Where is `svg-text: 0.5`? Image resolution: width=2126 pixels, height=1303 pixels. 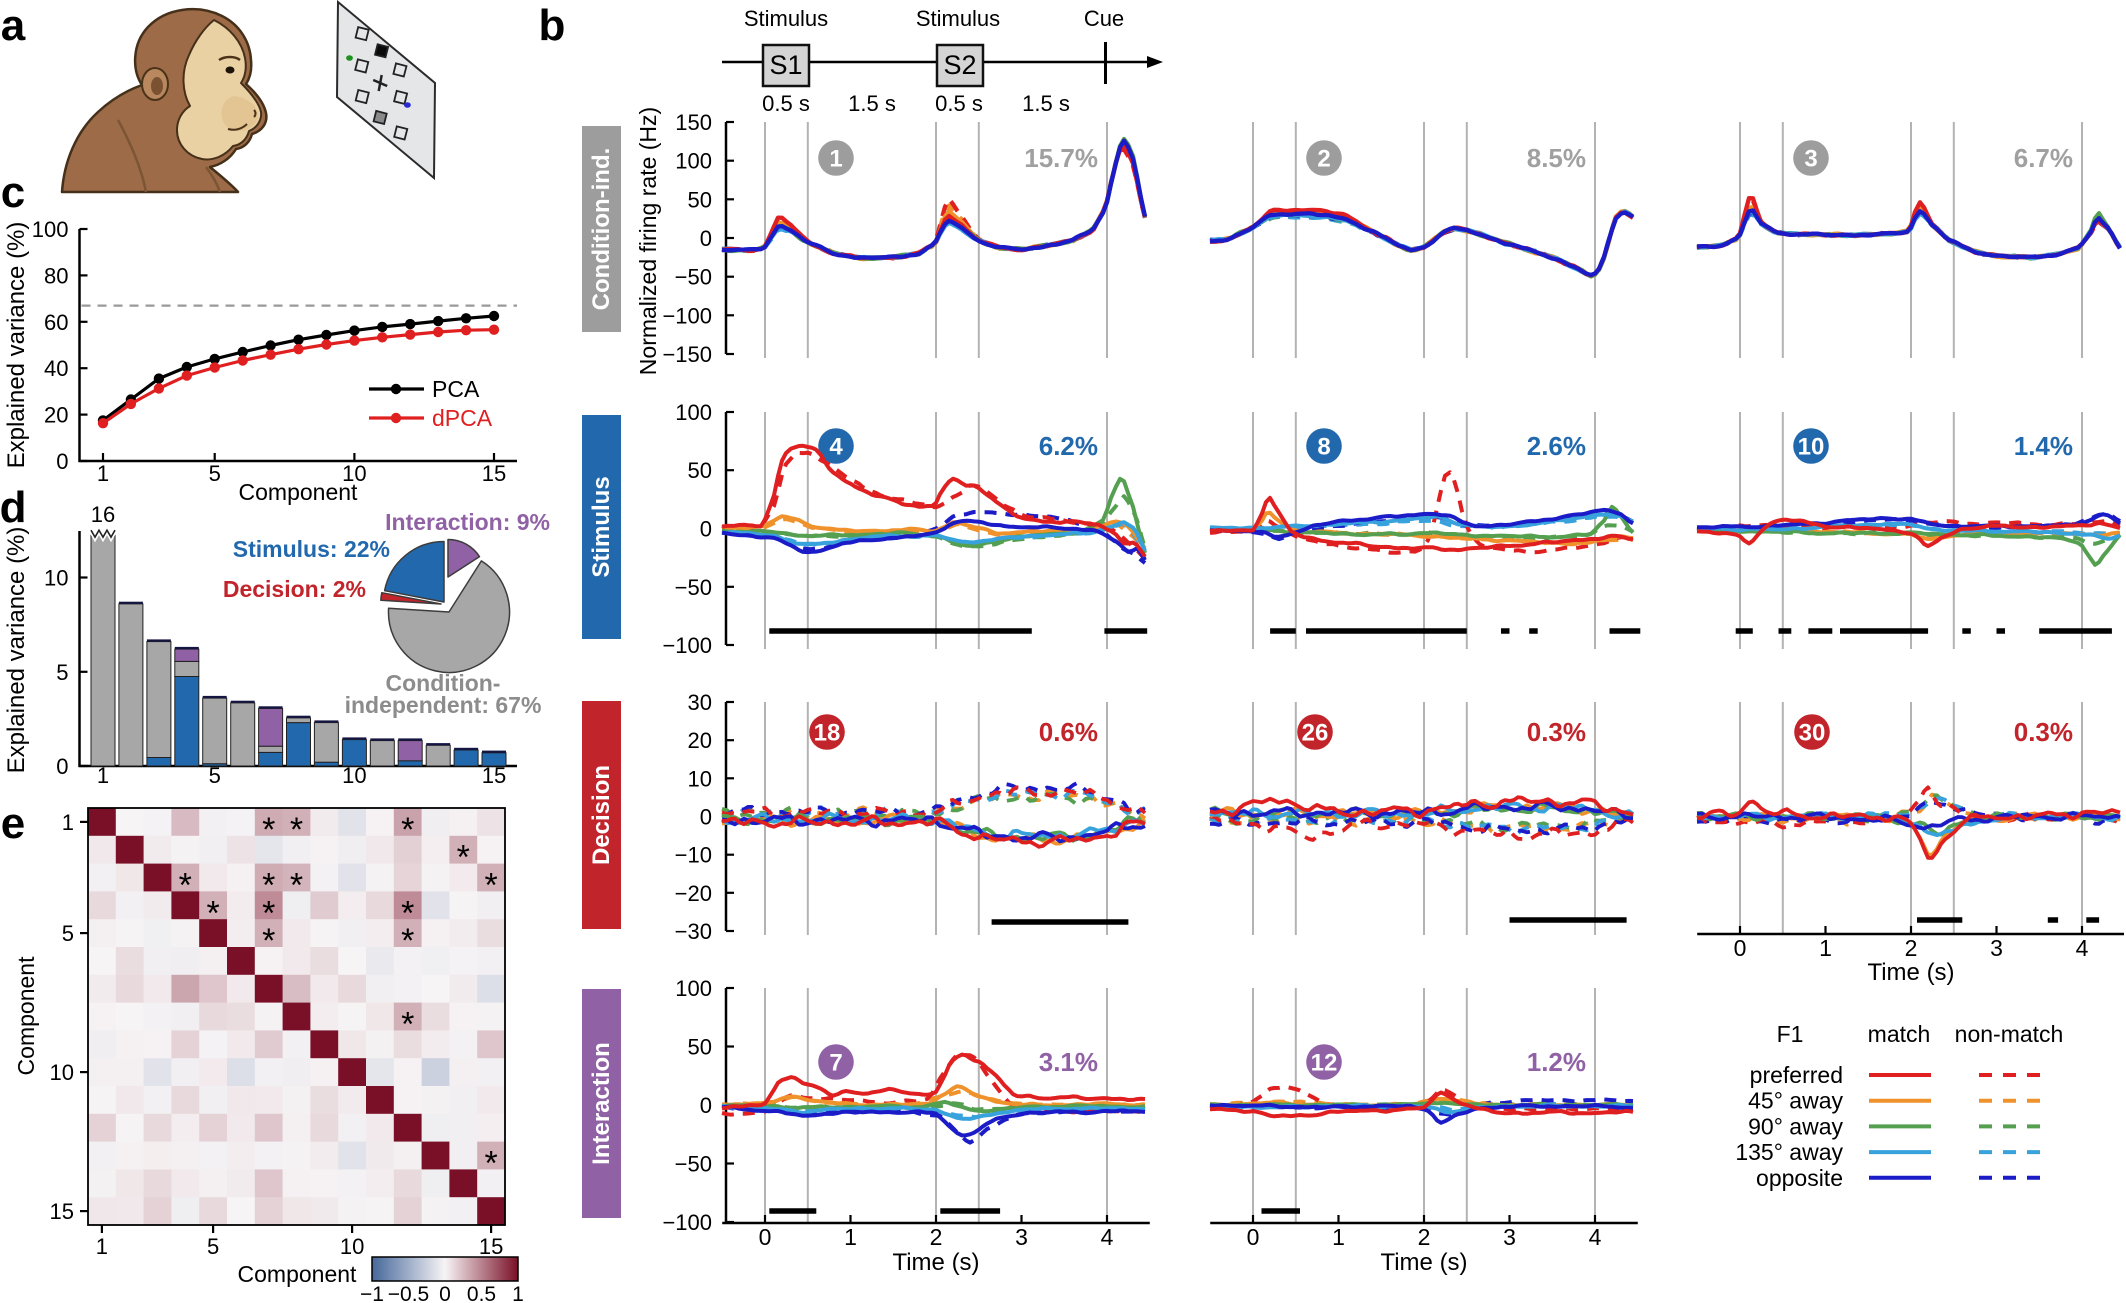 svg-text: 0.5 is located at coordinates (481, 1293).